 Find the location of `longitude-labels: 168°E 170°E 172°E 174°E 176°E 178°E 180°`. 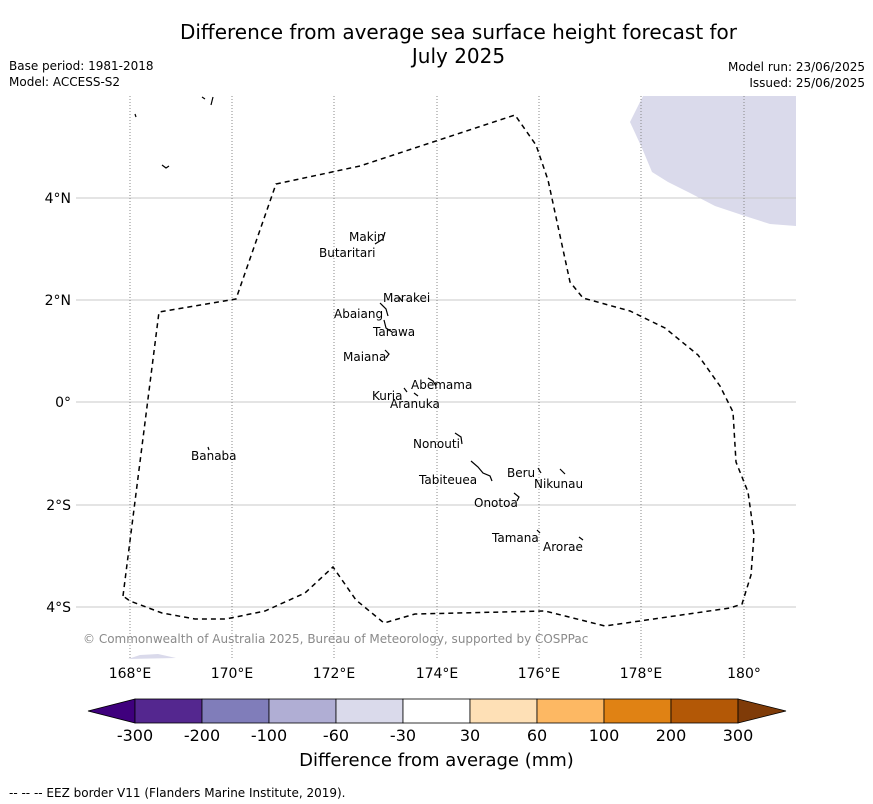

longitude-labels: 168°E 170°E 172°E 174°E 176°E 178°E 180° is located at coordinates (435, 674).